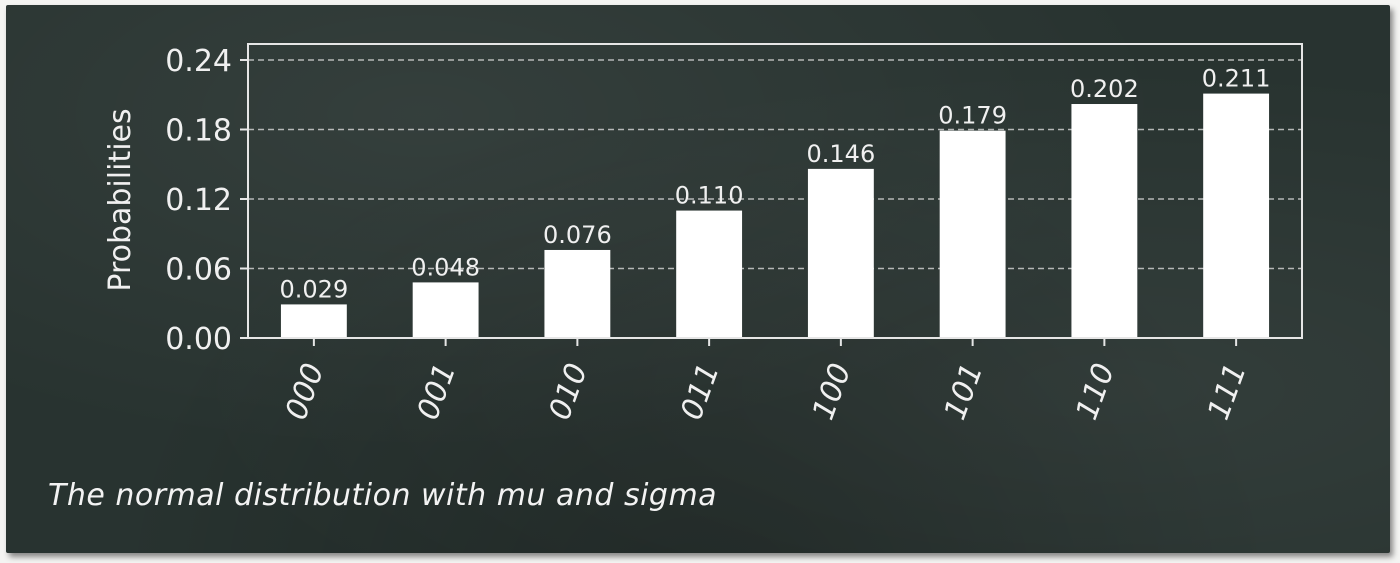 This screenshot has width=1400, height=563. What do you see at coordinates (972, 116) in the screenshot?
I see `data-label: 0.179` at bounding box center [972, 116].